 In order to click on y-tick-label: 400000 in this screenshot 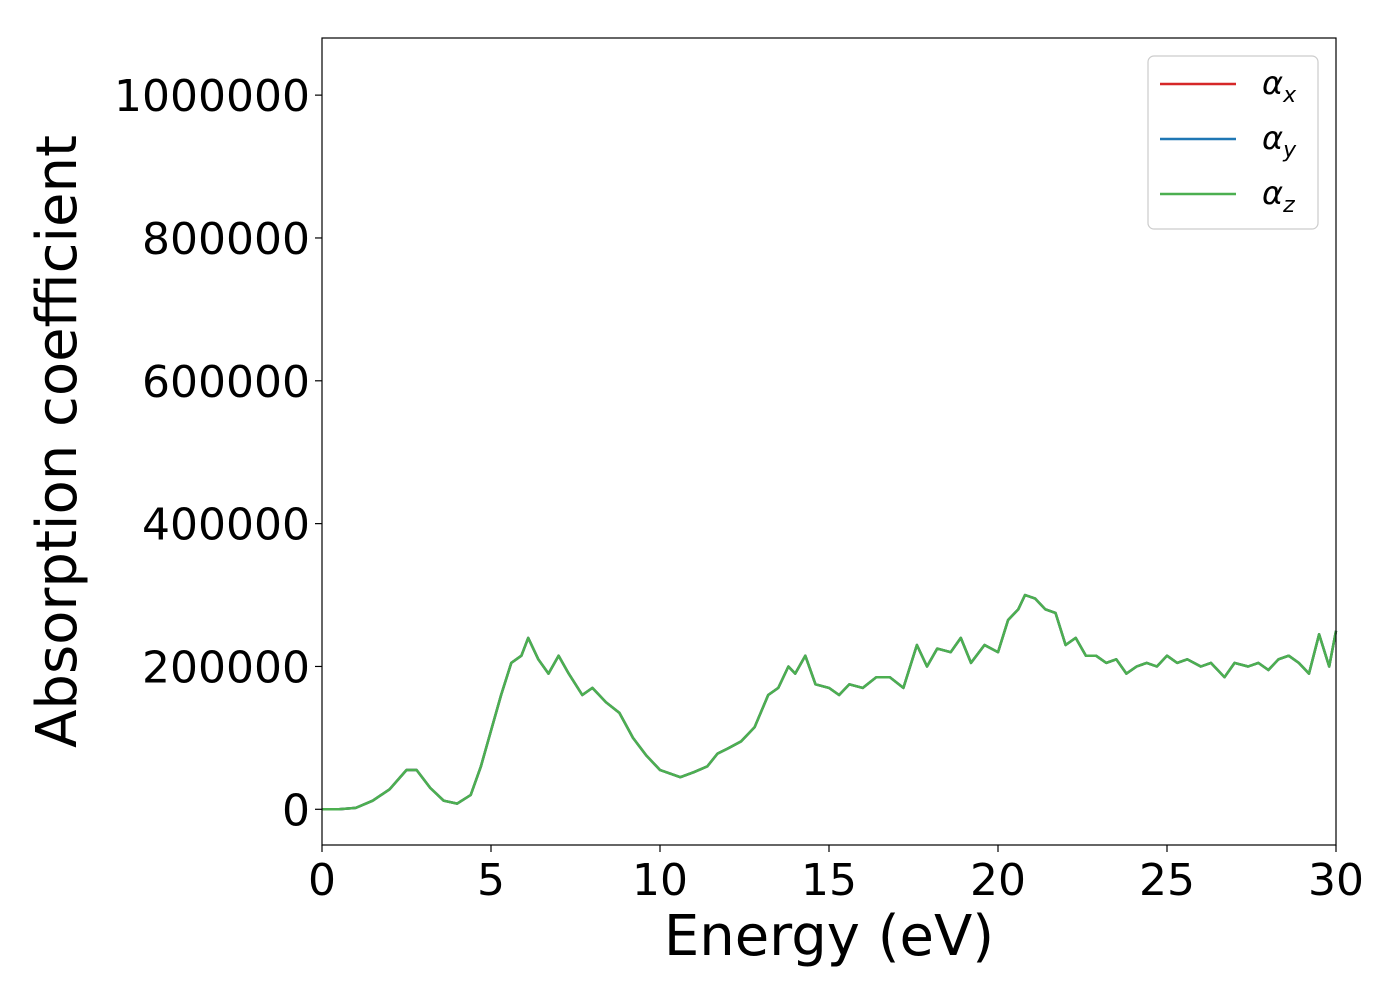, I will do `click(226, 525)`.